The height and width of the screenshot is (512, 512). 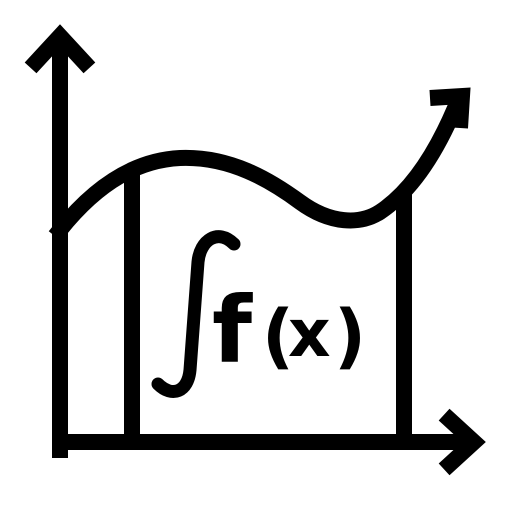 What do you see at coordinates (450, 108) in the screenshot?
I see `curve-arrowhead-icon` at bounding box center [450, 108].